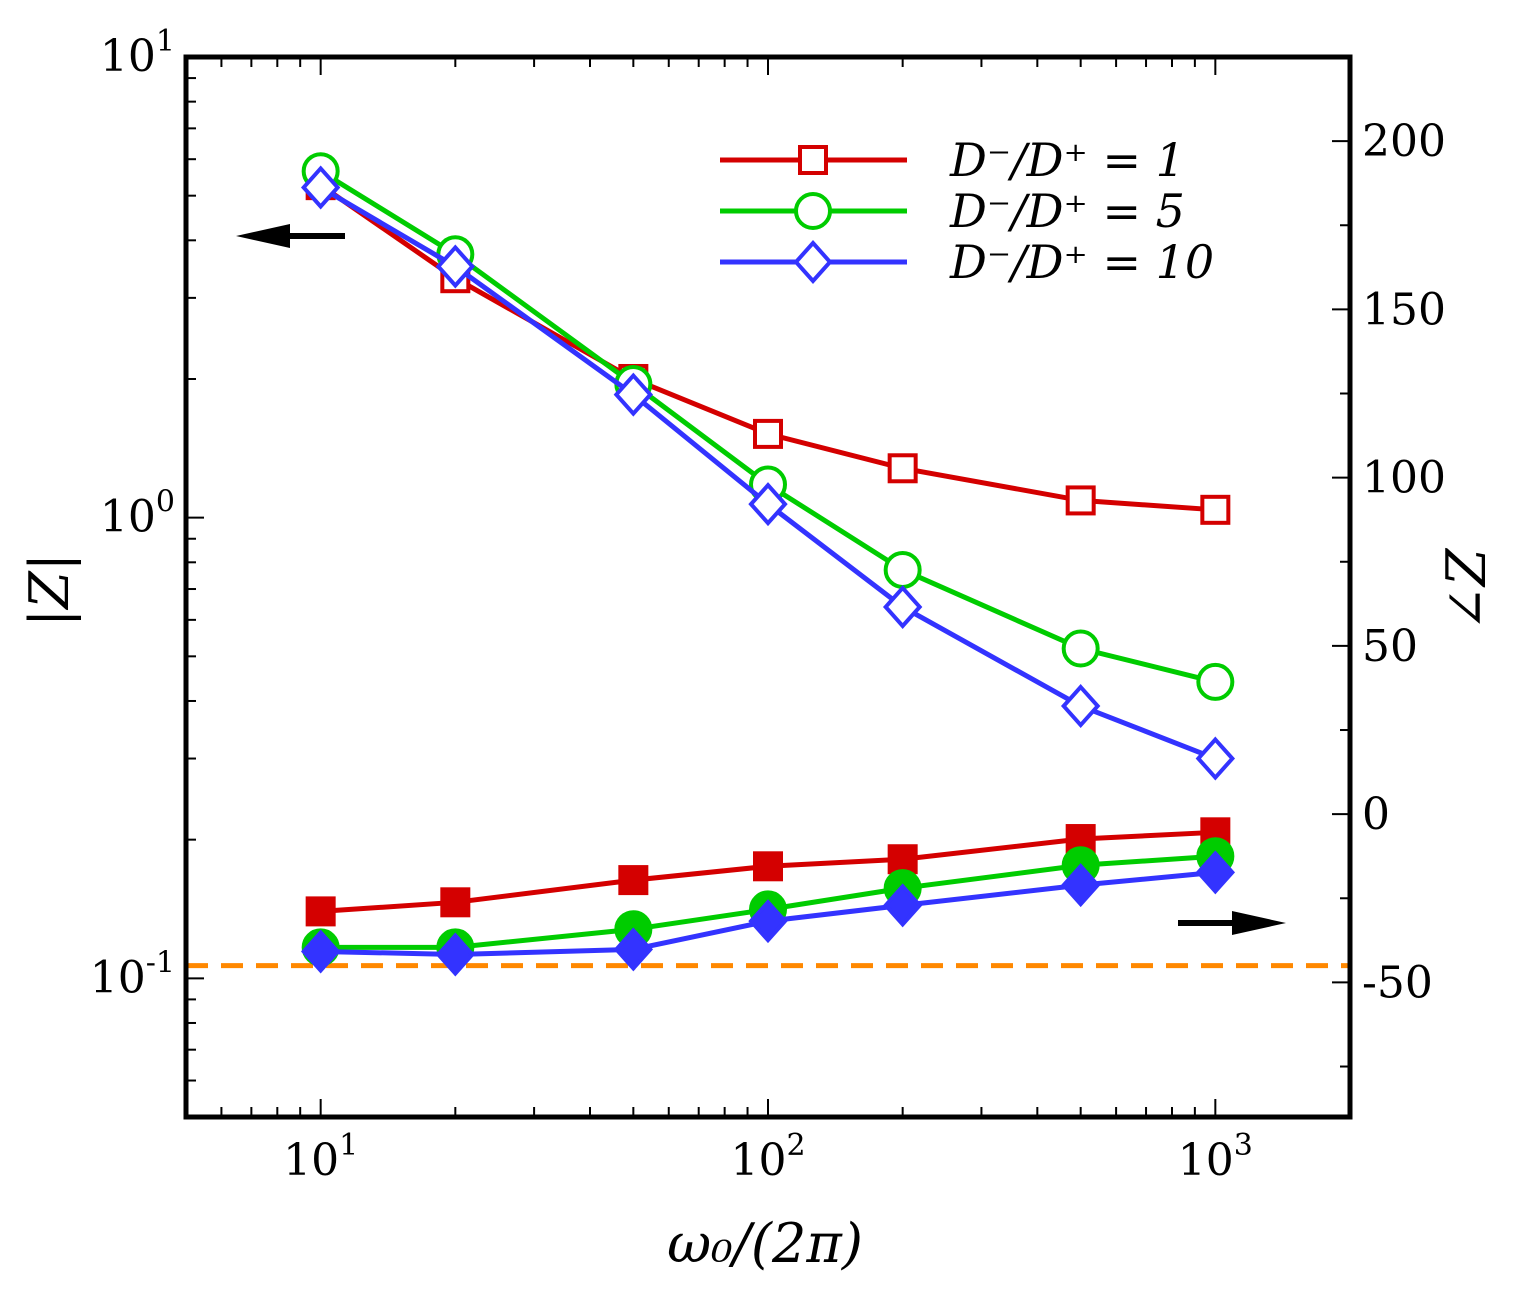 The height and width of the screenshot is (1292, 1525). What do you see at coordinates (1232, 923) in the screenshot?
I see `right-axis-arrow` at bounding box center [1232, 923].